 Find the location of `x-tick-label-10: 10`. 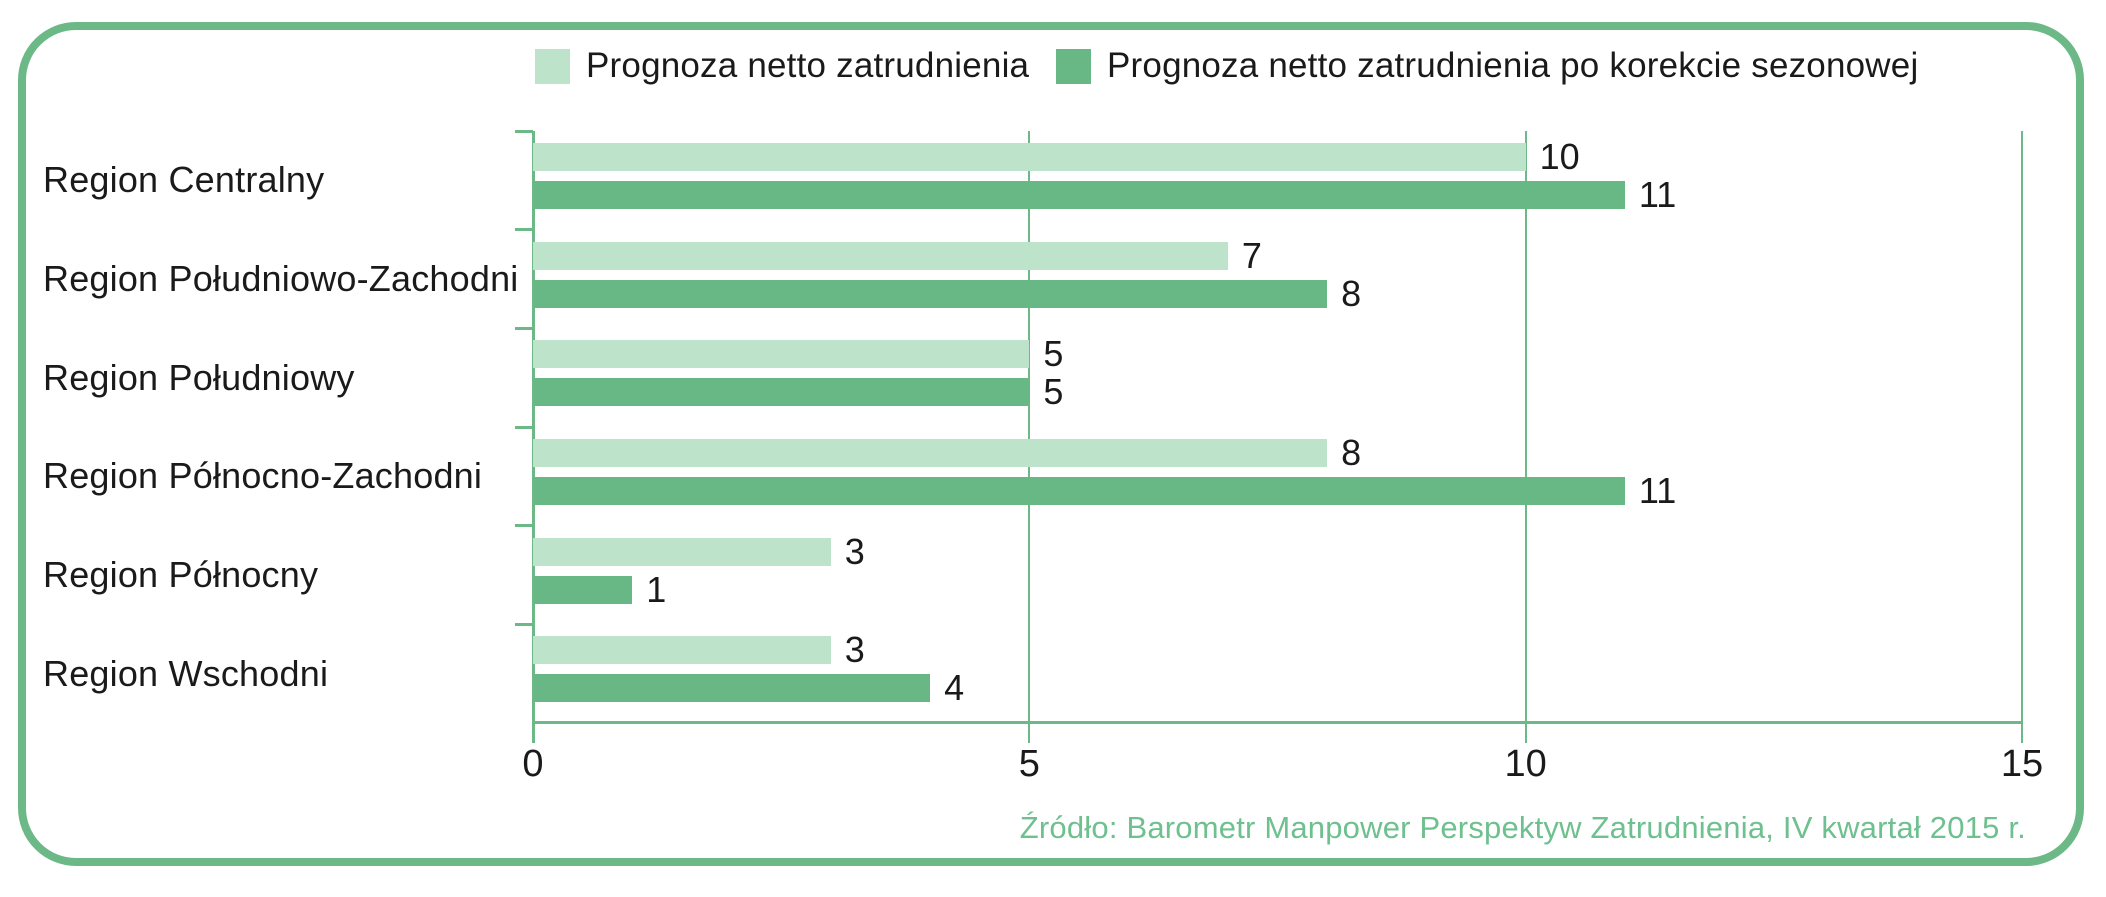

x-tick-label-10: 10 is located at coordinates (1525, 764).